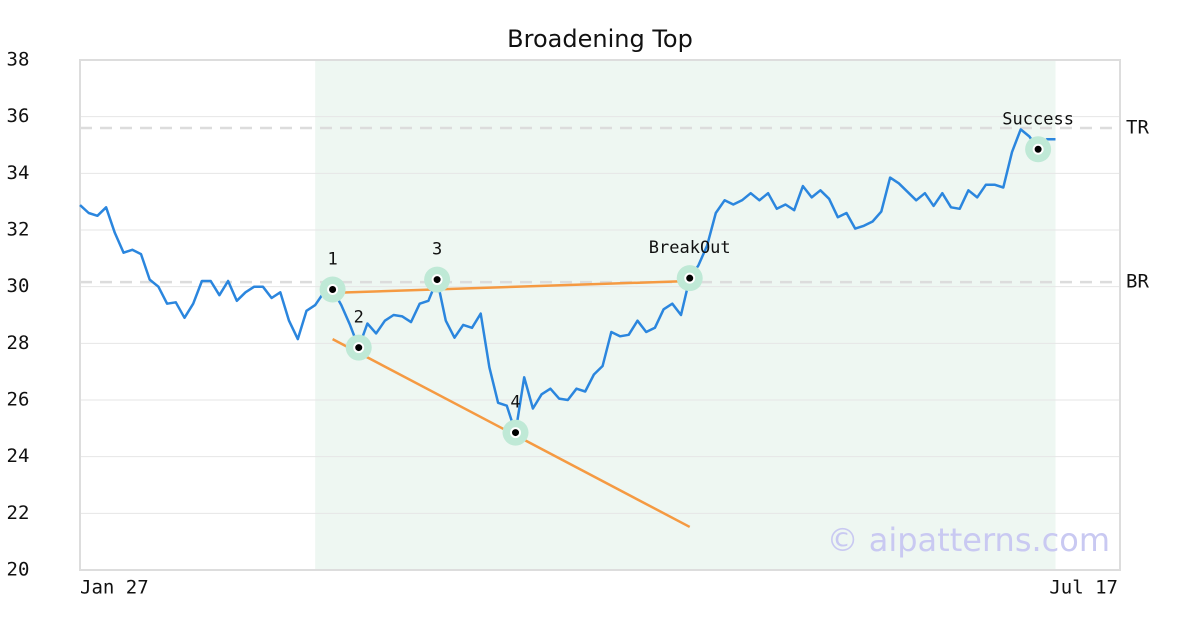 The width and height of the screenshot is (1200, 630). Describe the element at coordinates (18, 173) in the screenshot. I see `y-tick-label: 34` at that location.